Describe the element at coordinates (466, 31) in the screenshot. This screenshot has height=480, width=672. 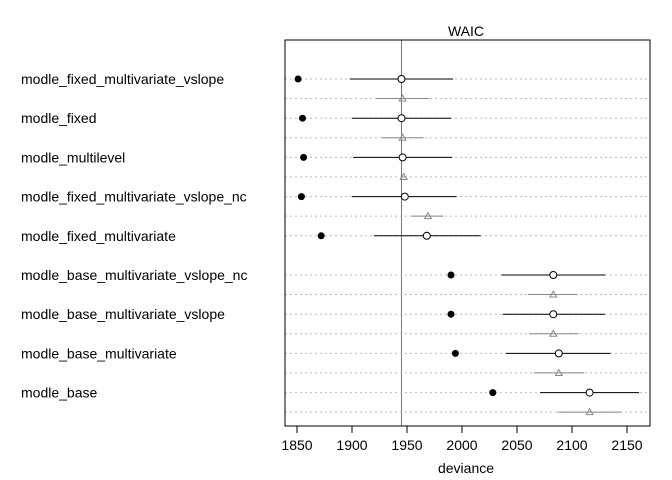
I see `chart-title: WAIC` at that location.